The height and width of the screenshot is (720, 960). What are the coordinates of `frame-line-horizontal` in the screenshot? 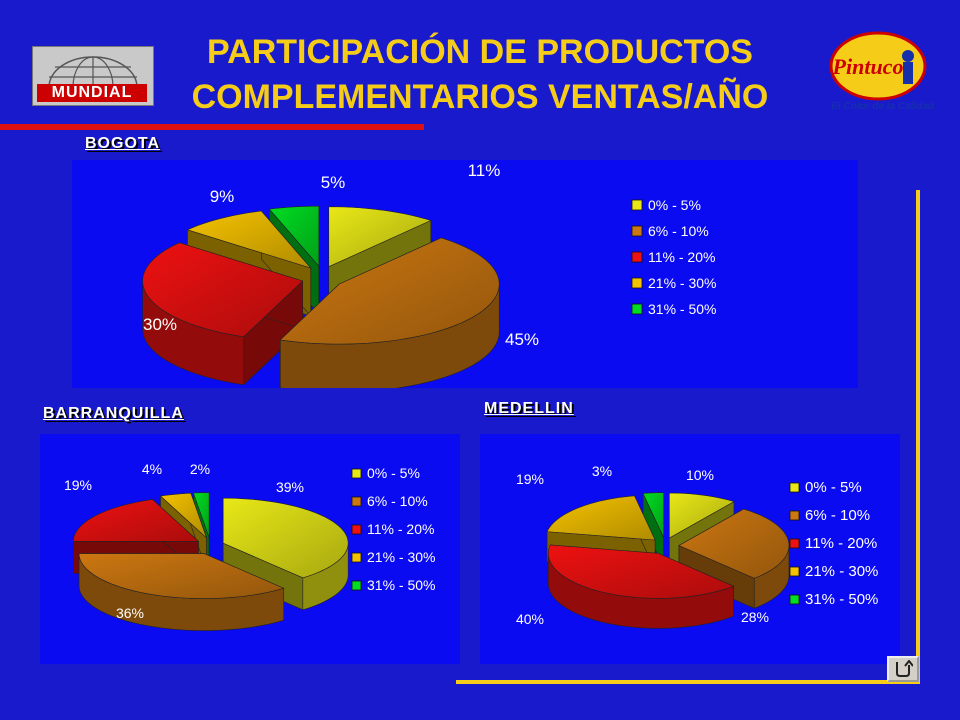 It's located at (688, 682).